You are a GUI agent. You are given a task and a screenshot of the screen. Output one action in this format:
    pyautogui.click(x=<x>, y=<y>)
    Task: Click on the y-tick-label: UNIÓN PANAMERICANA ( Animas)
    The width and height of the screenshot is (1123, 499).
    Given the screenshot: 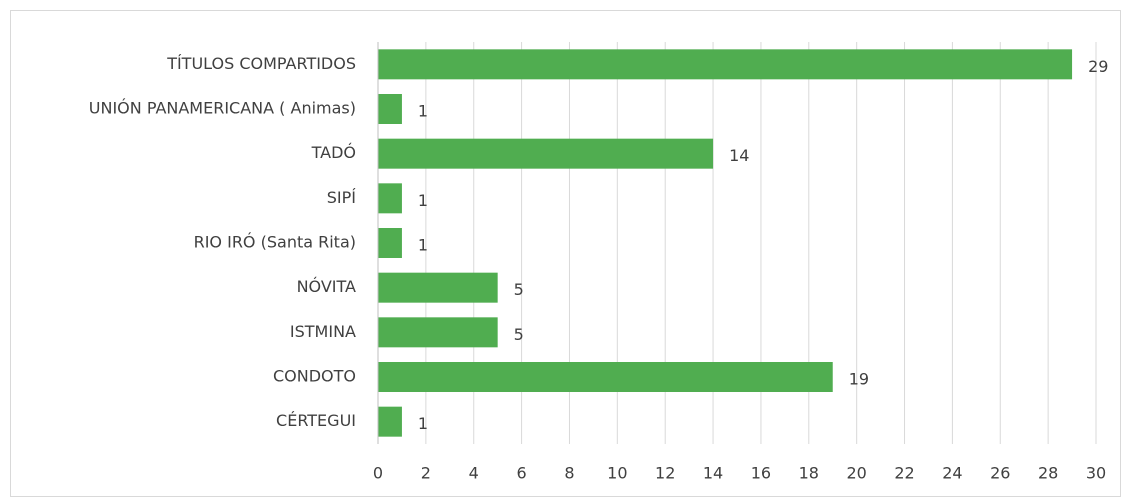 What is the action you would take?
    pyautogui.click(x=222, y=108)
    